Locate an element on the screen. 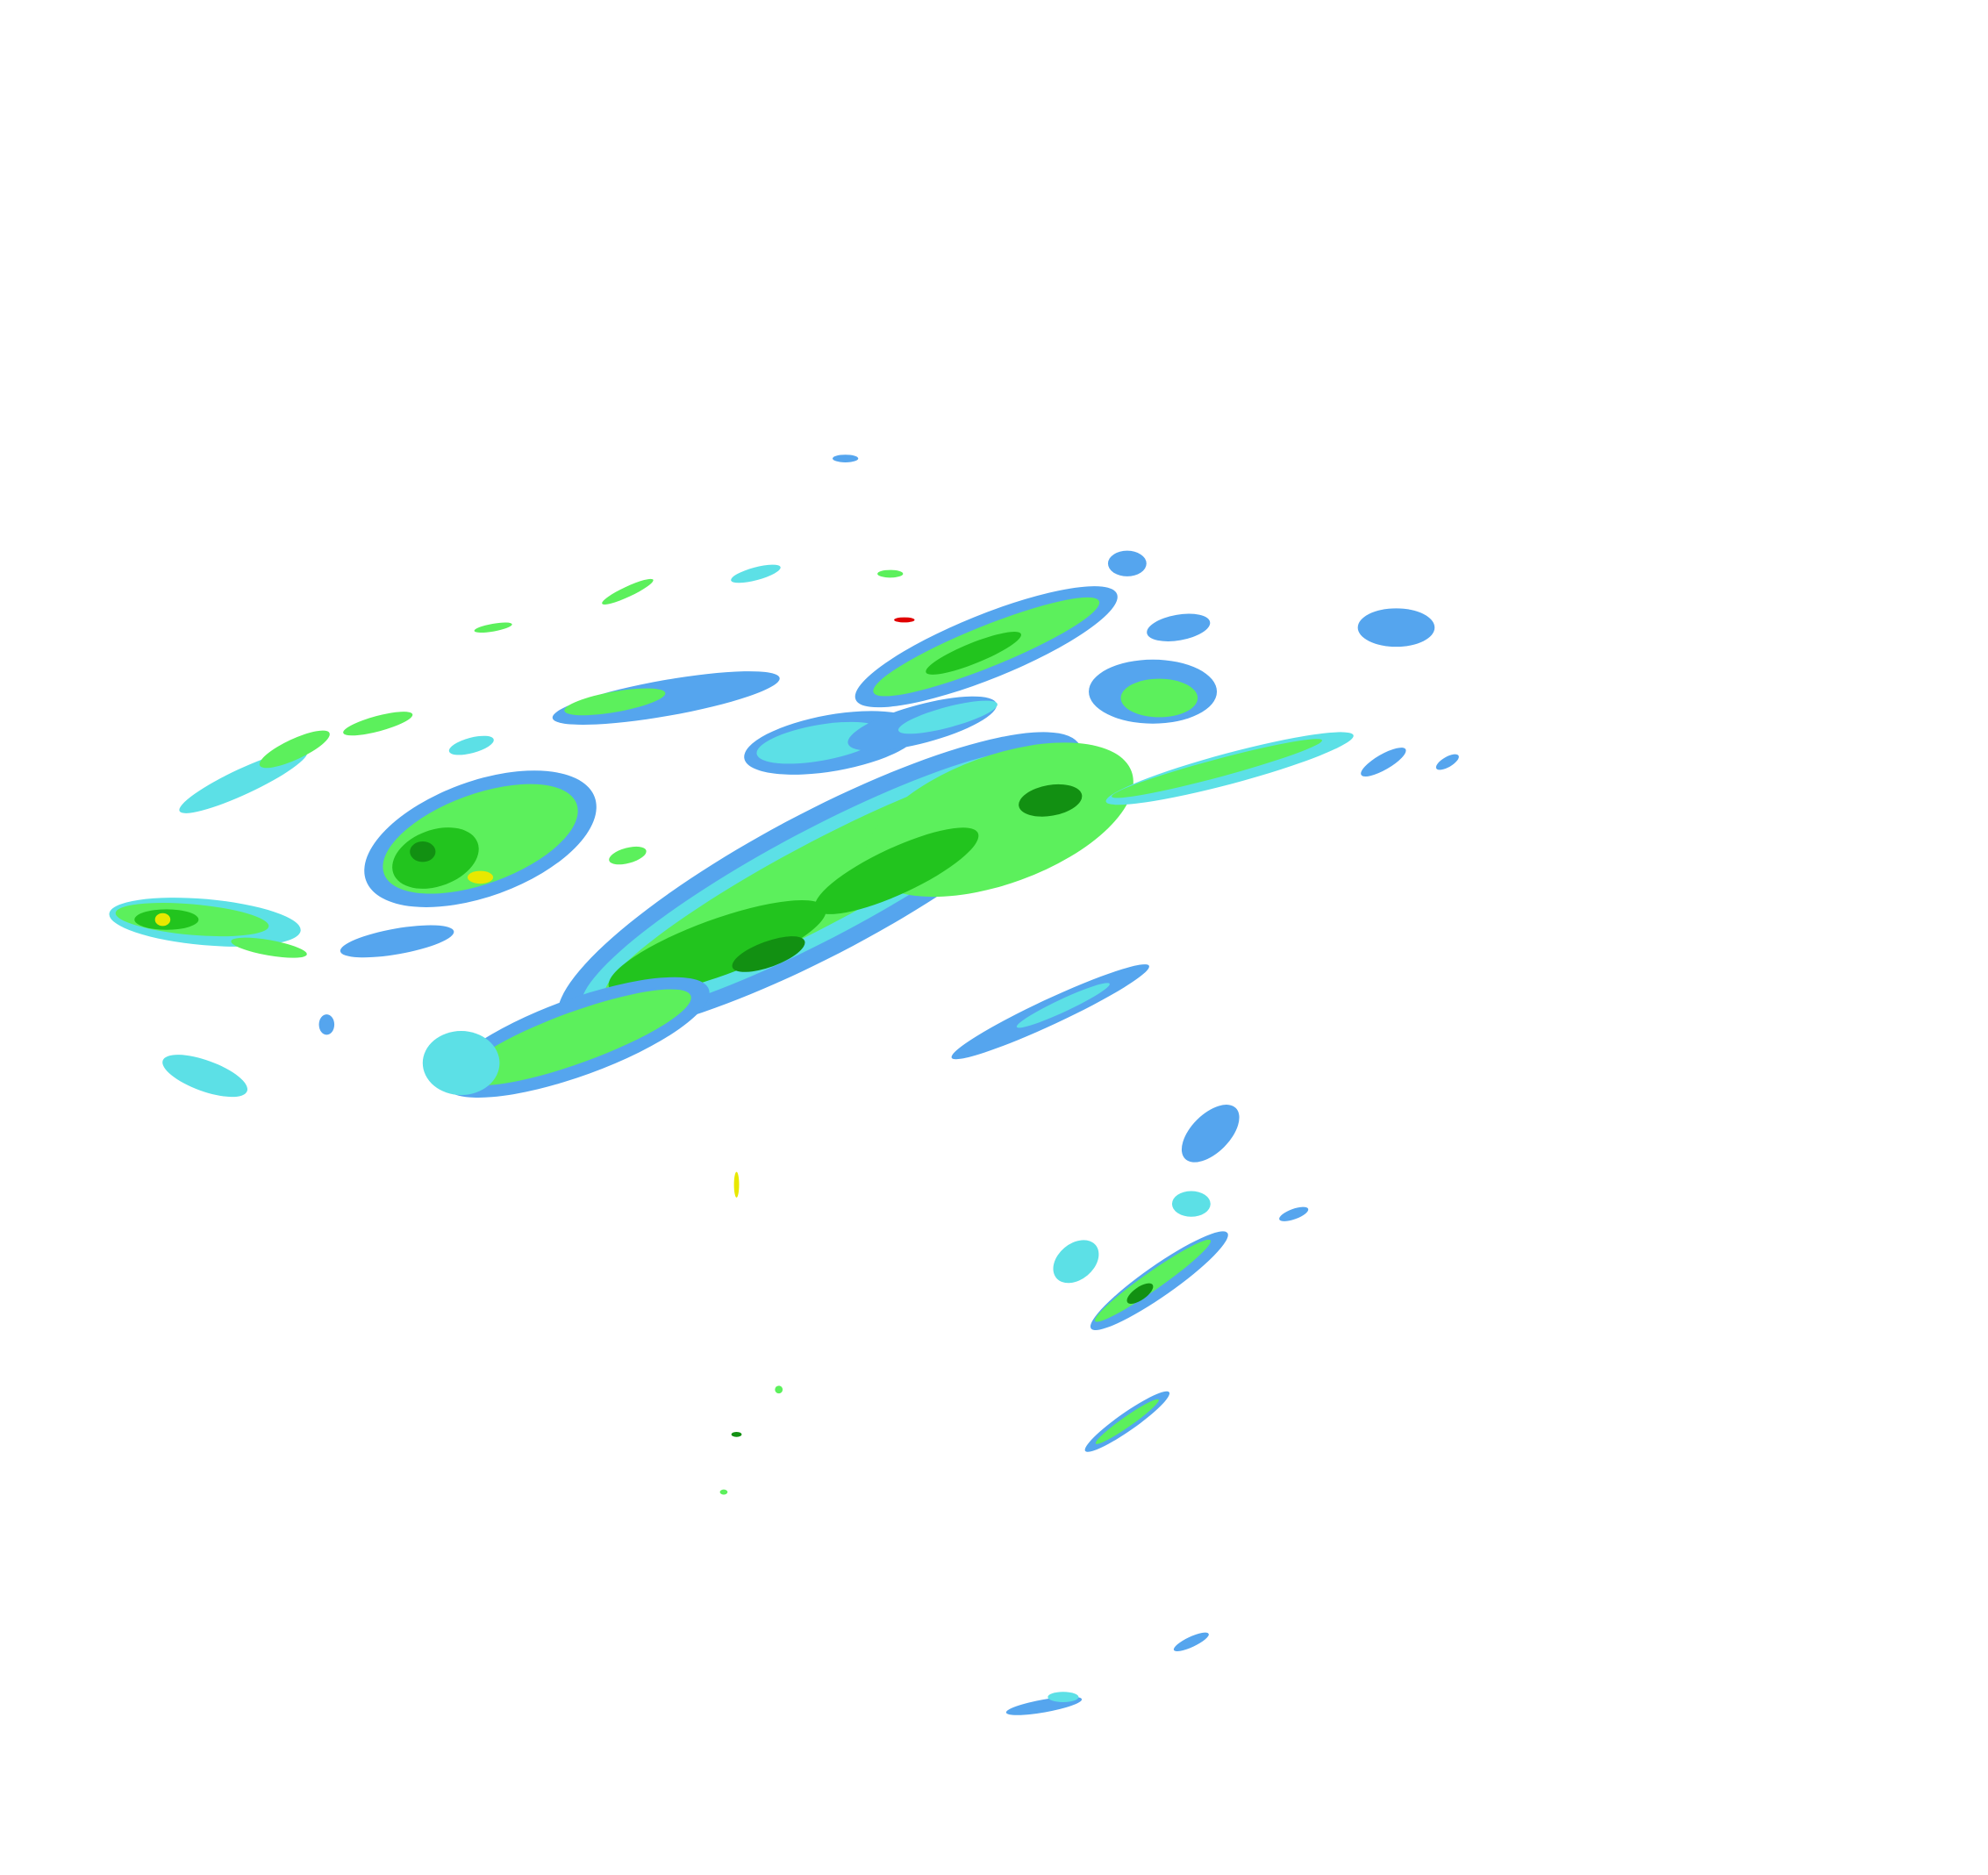 The height and width of the screenshot is (1875, 1988). radar-echo-extreme is located at coordinates (904, 620).